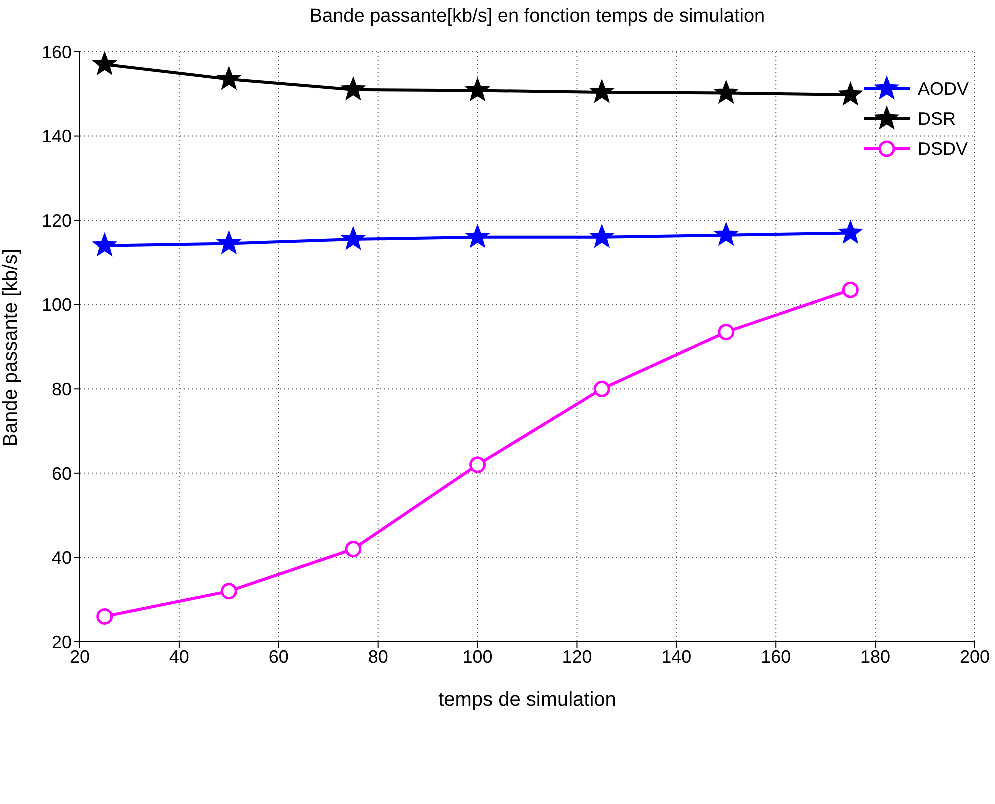 The height and width of the screenshot is (804, 995). I want to click on x-axis-title: temps de simulation, so click(527, 700).